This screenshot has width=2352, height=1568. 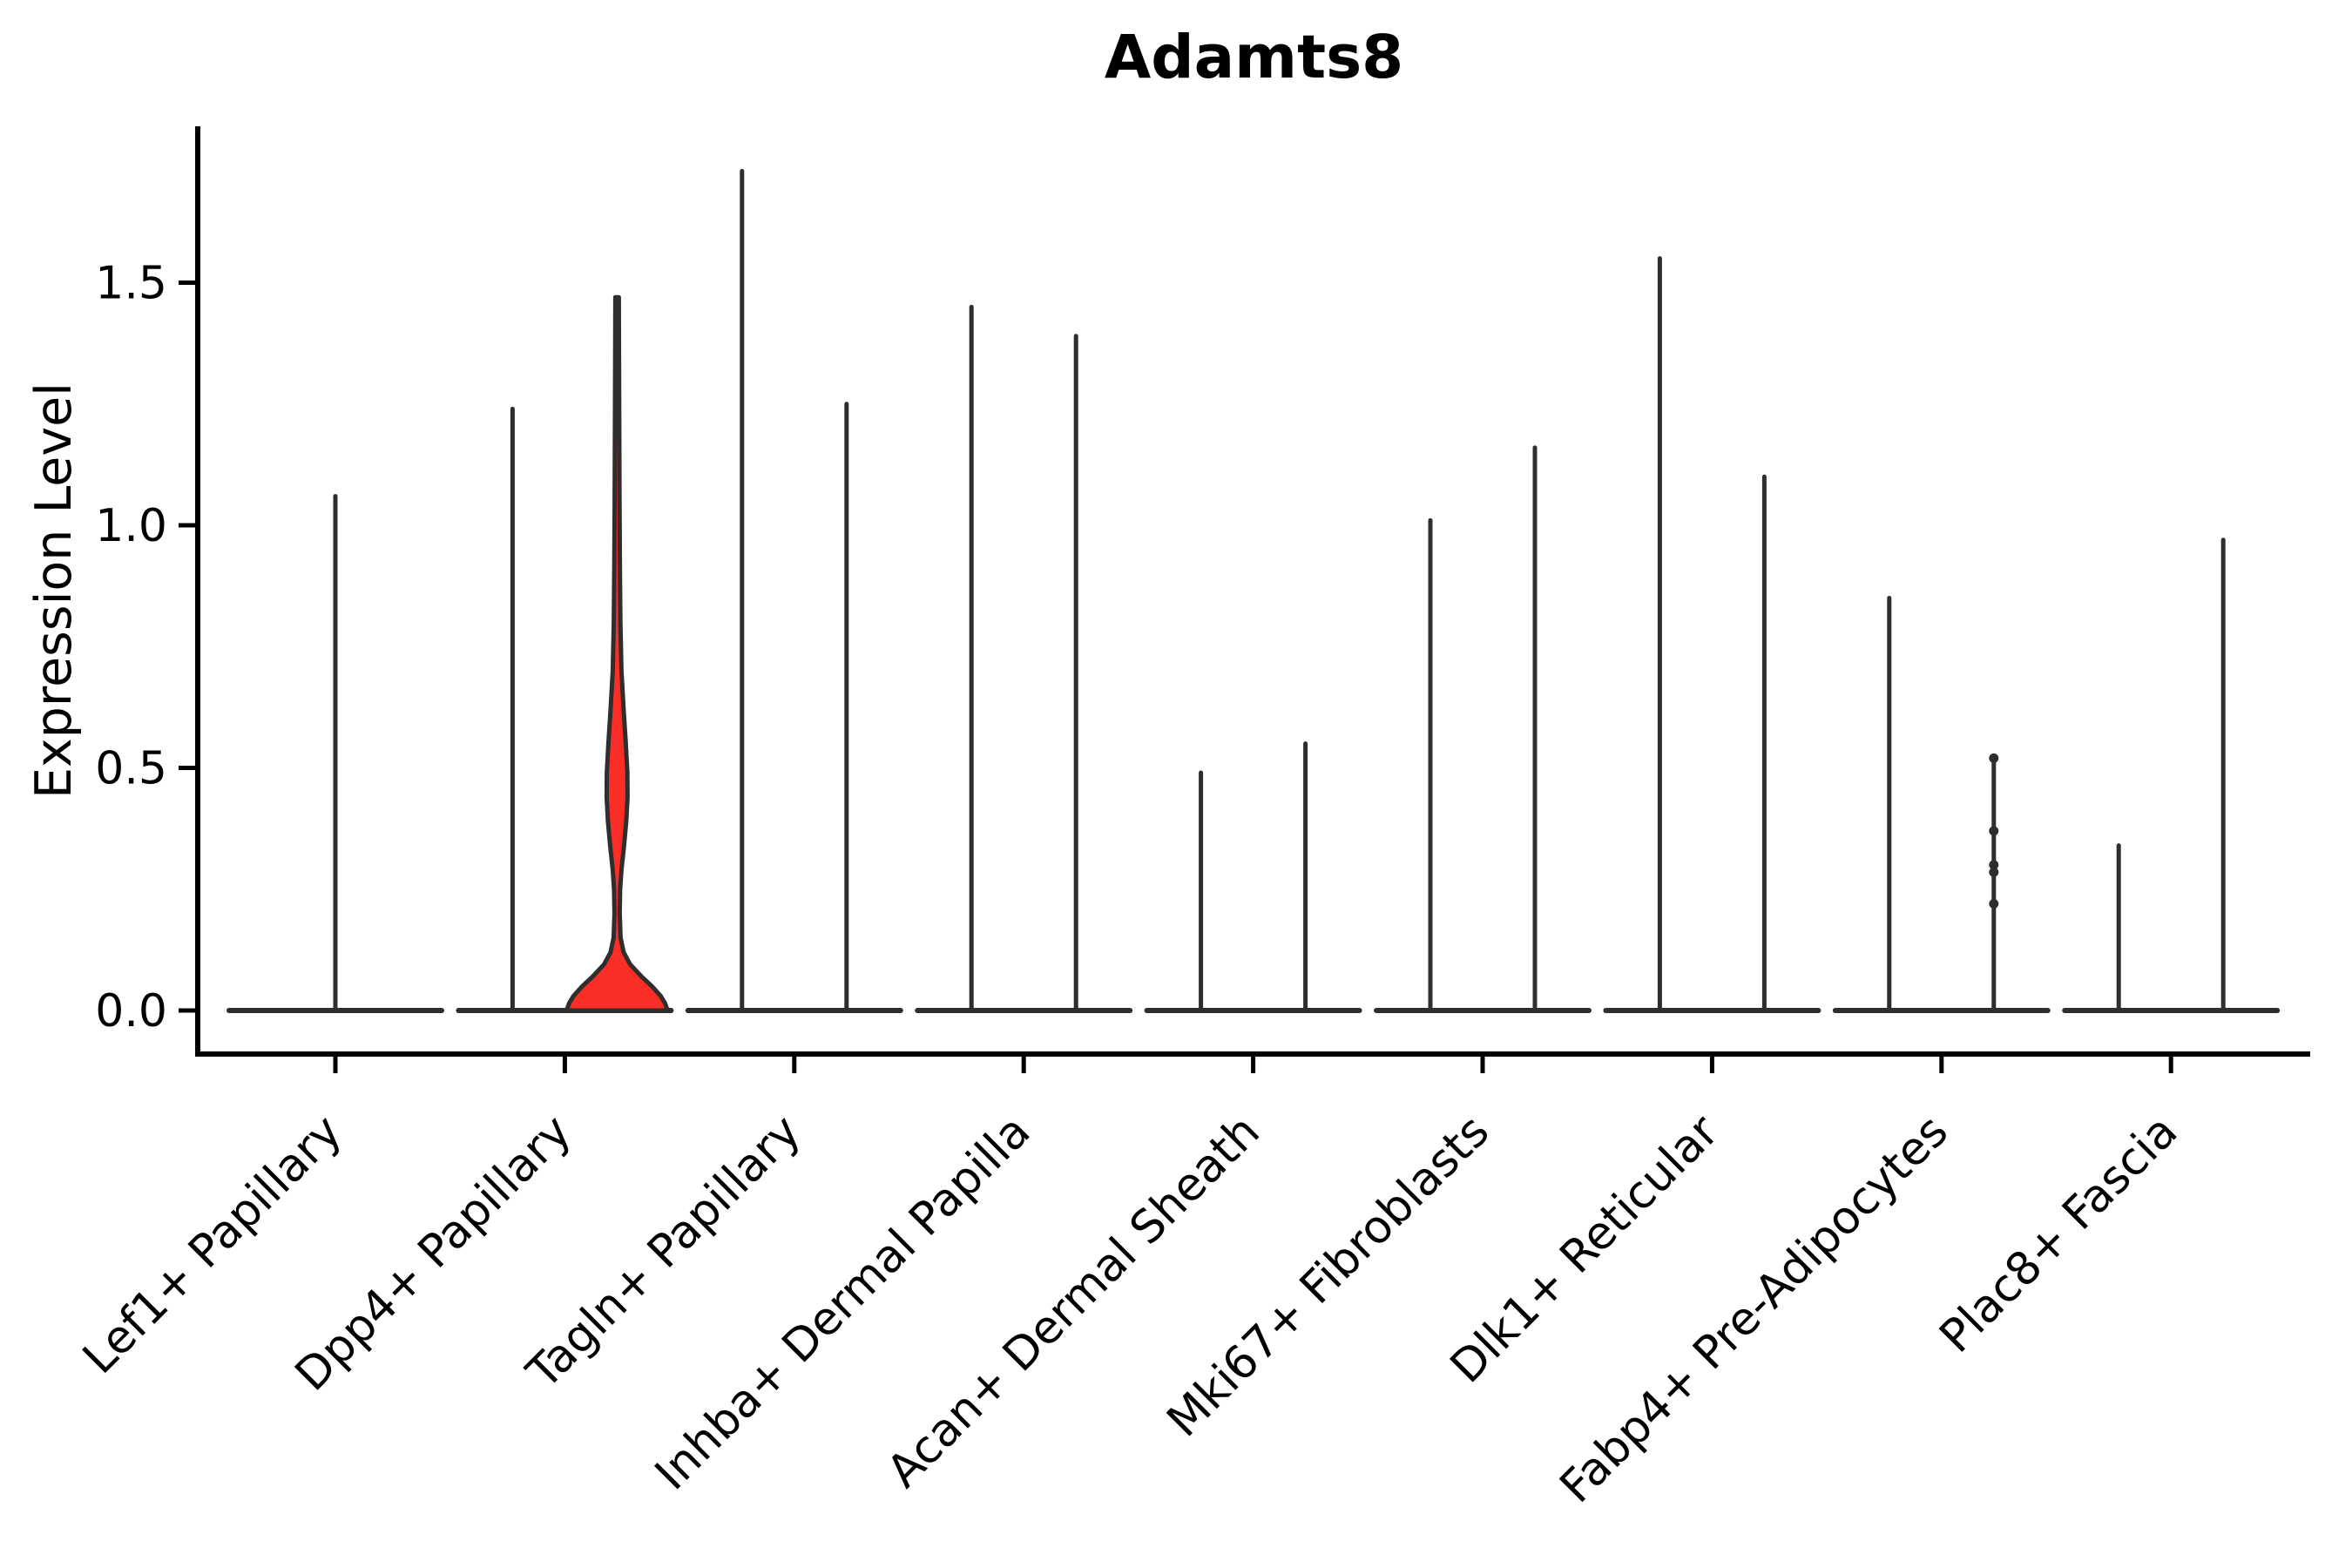 I want to click on chart-title: Adamts8, so click(x=1254, y=58).